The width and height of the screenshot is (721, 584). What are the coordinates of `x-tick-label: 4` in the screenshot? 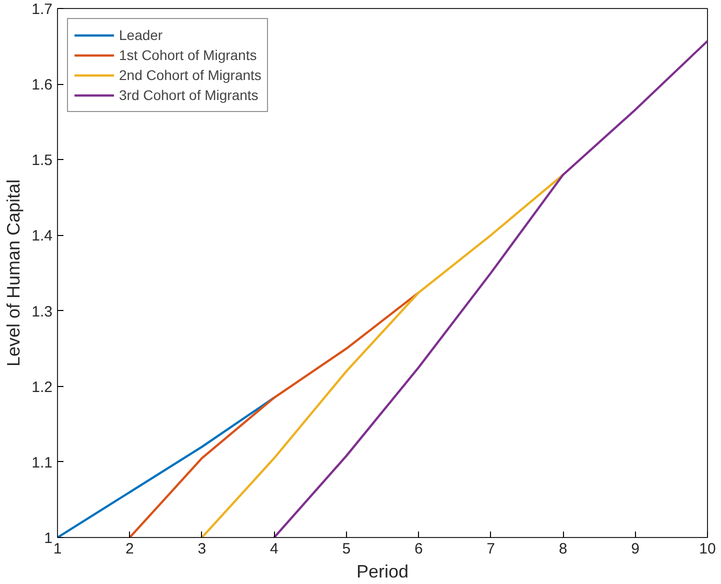 It's located at (274, 549).